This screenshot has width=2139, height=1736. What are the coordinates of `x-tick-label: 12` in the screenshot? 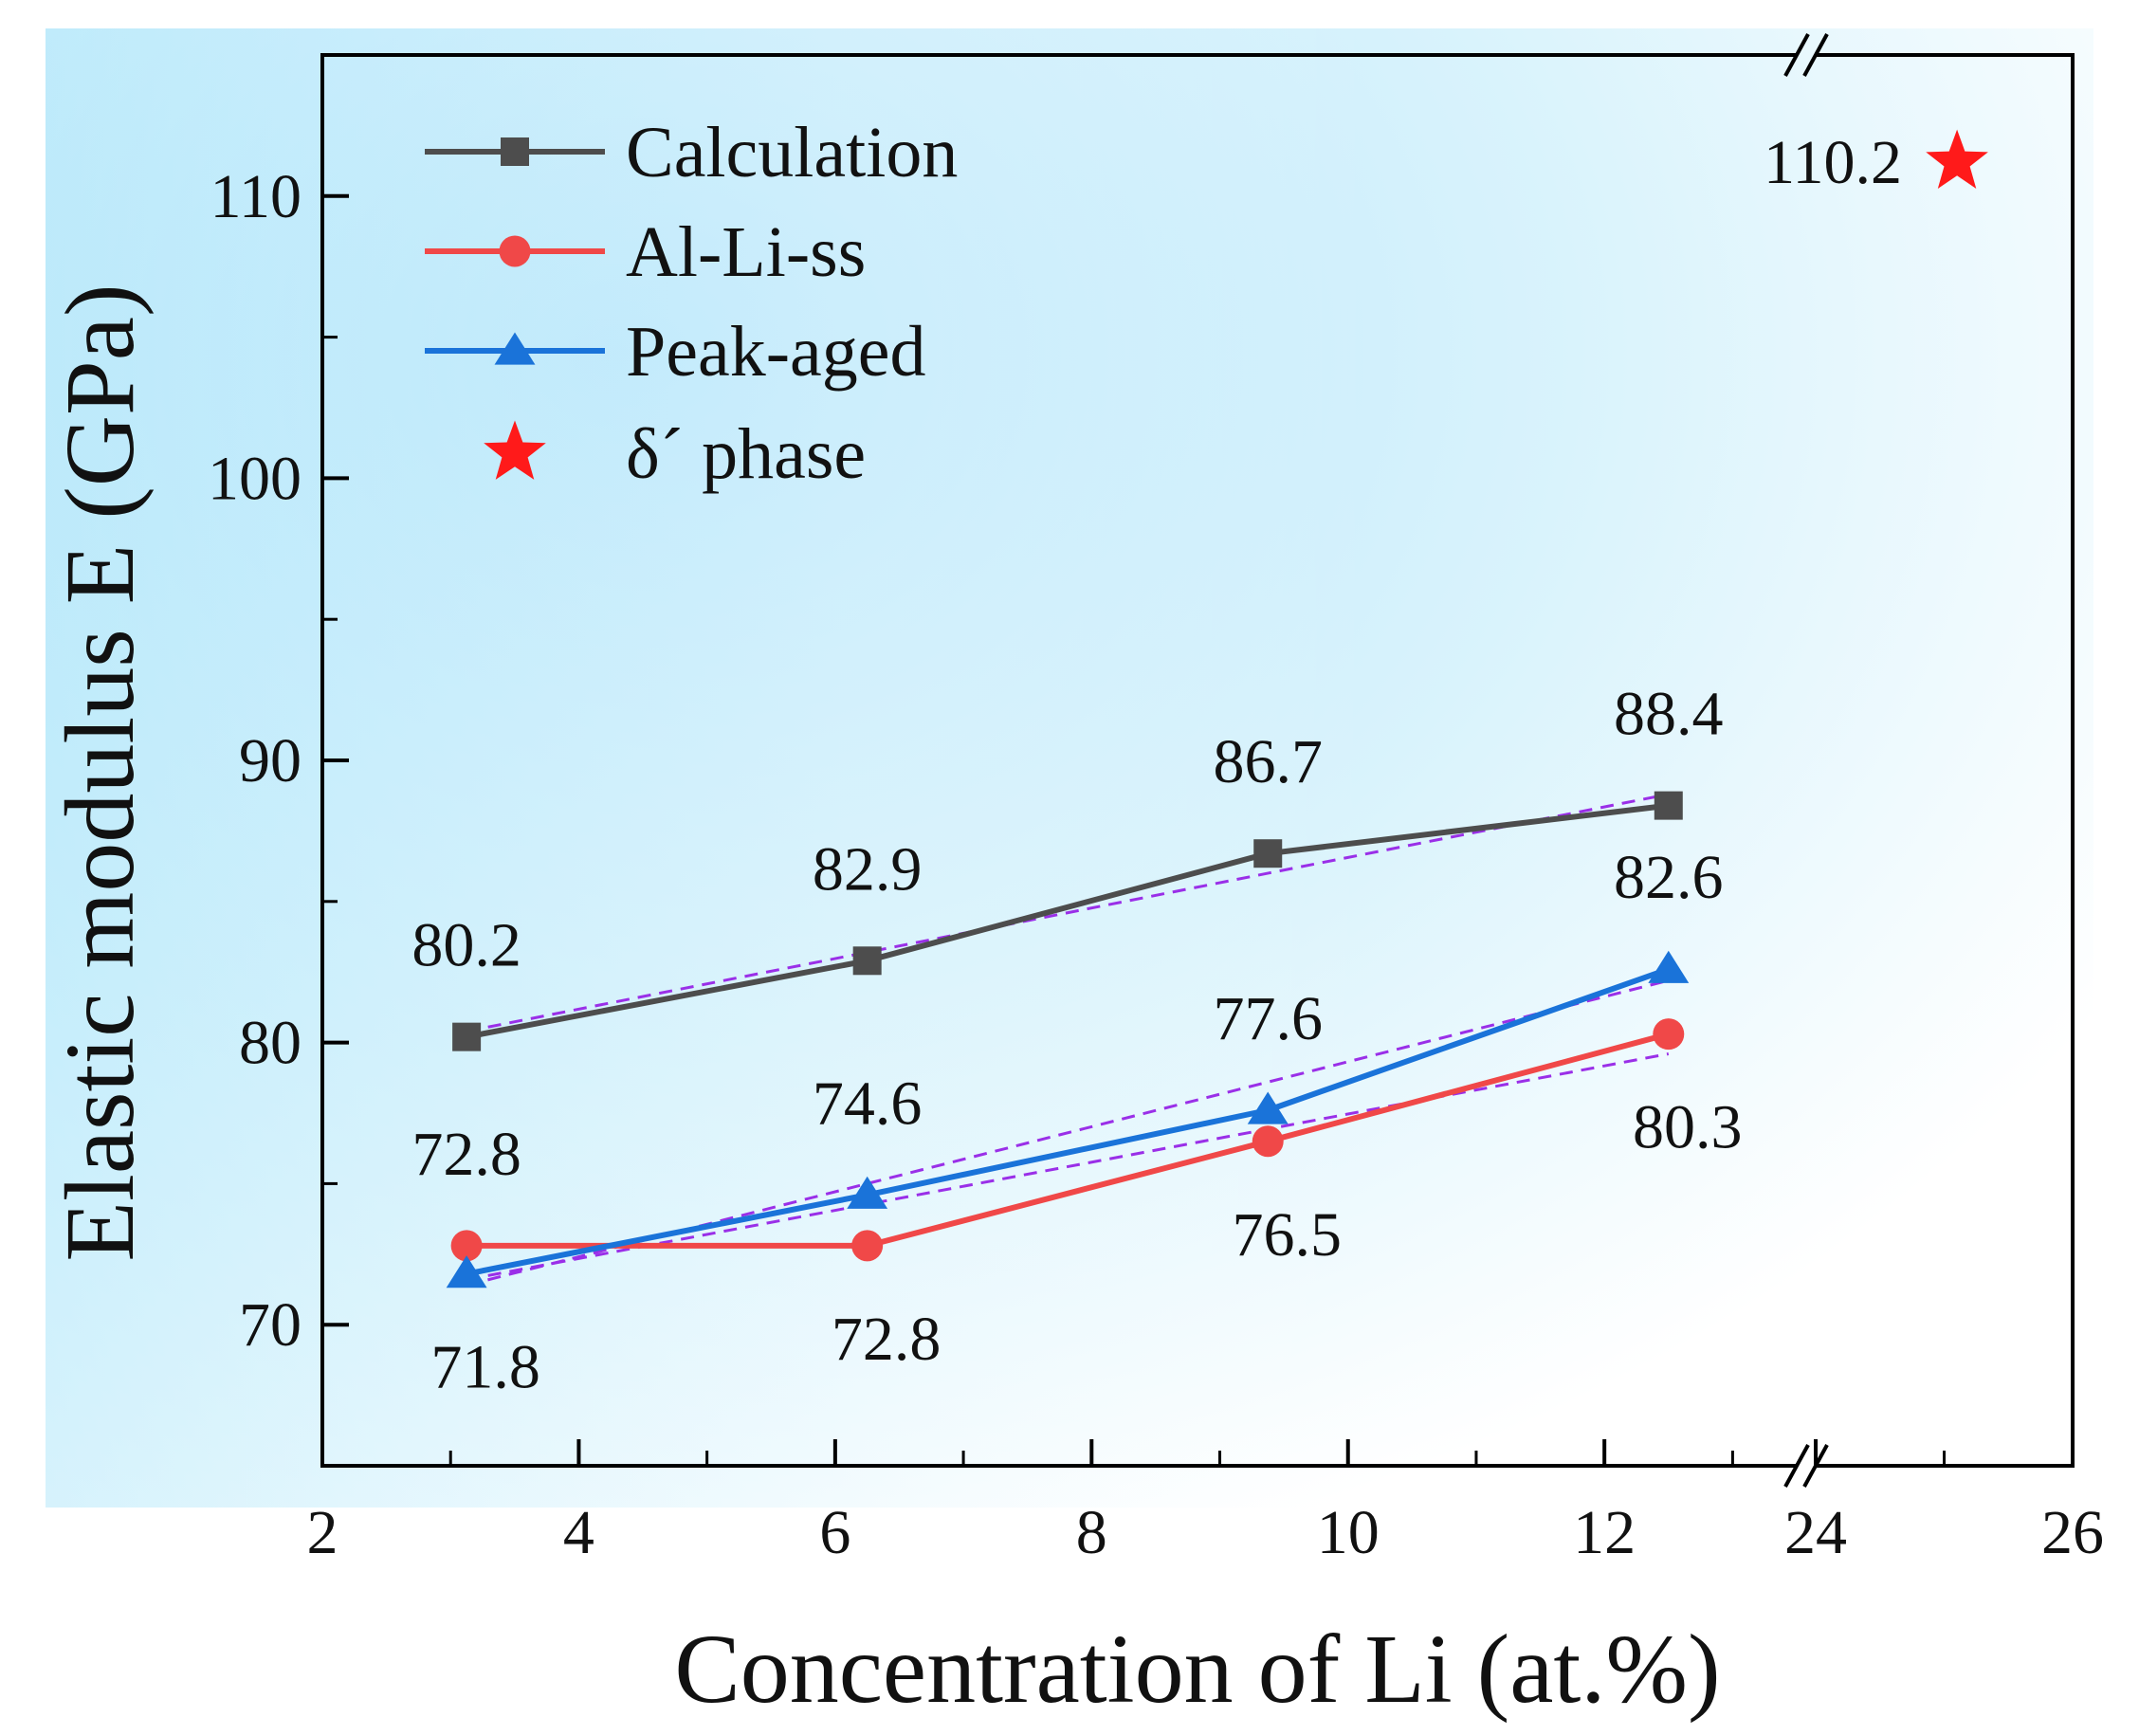 It's located at (1604, 1532).